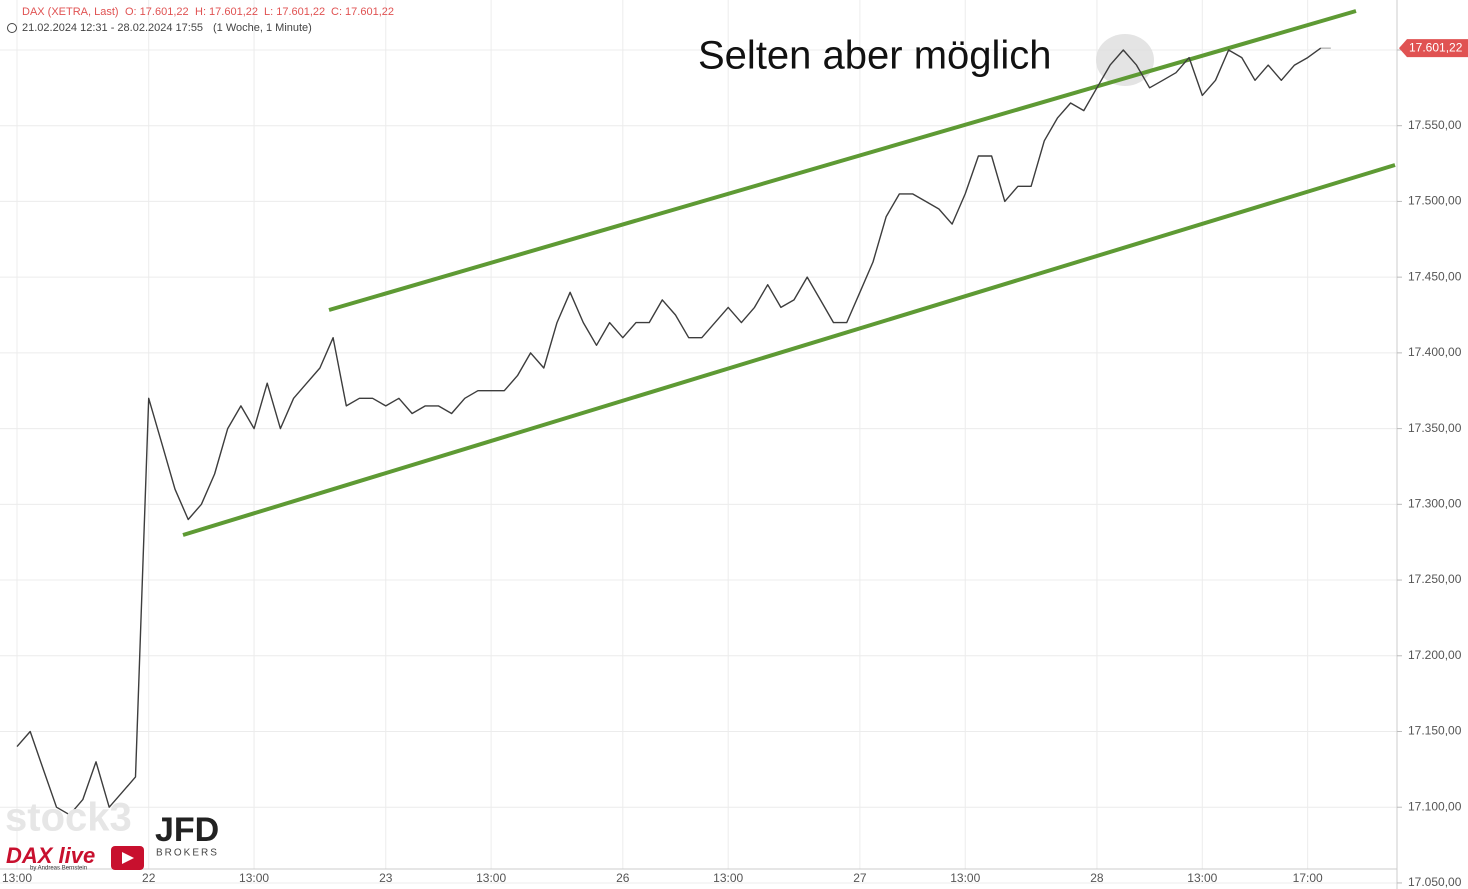 Image resolution: width=1468 pixels, height=889 pixels. I want to click on x-tick-label: 22, so click(149, 878).